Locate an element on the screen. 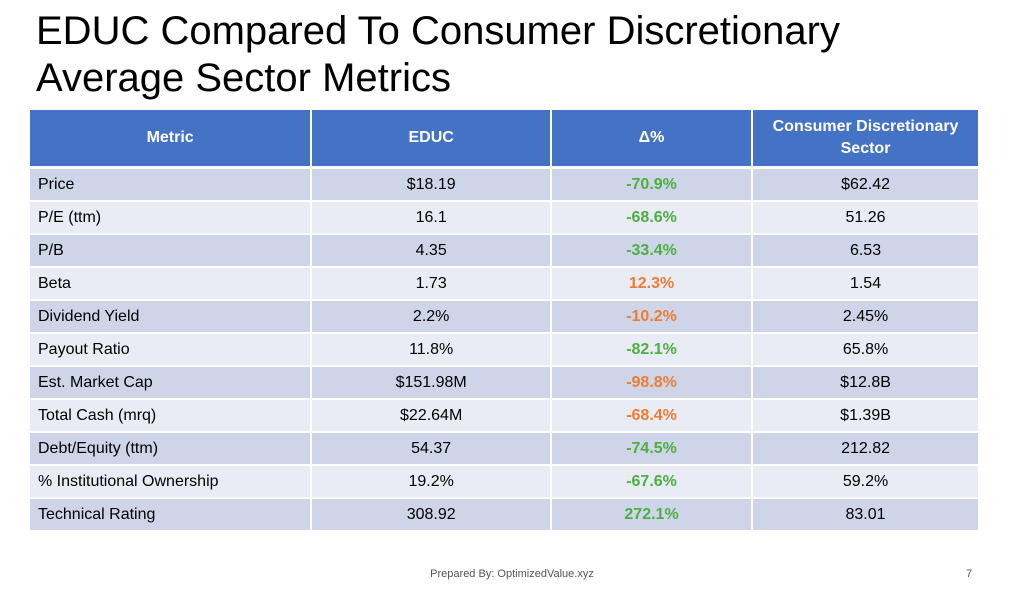  cell-educ: 1.73 is located at coordinates (432, 284).